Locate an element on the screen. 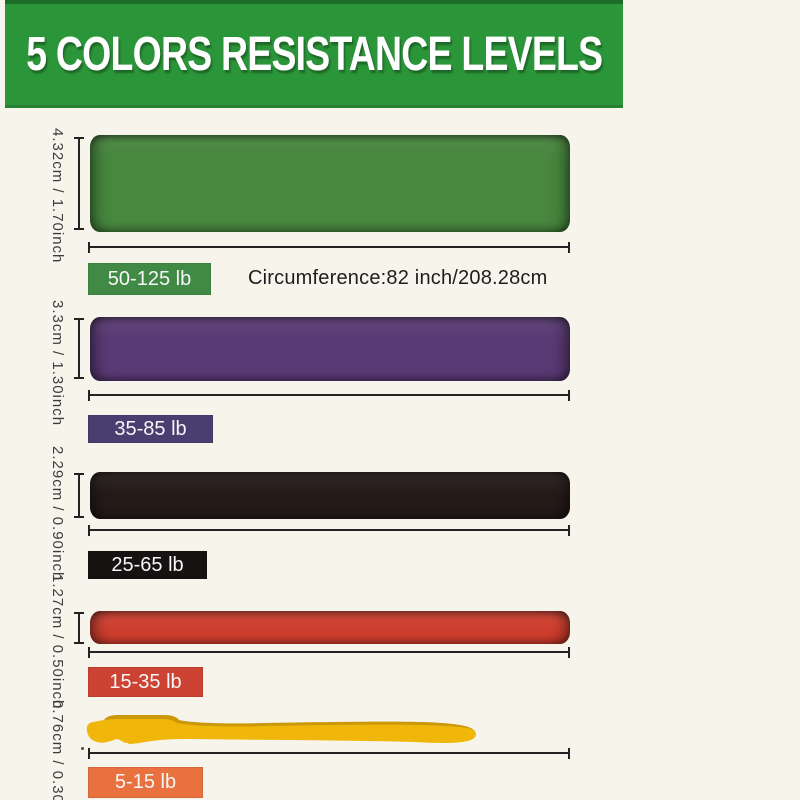 The image size is (800, 800). yellow-band is located at coordinates (281, 731).